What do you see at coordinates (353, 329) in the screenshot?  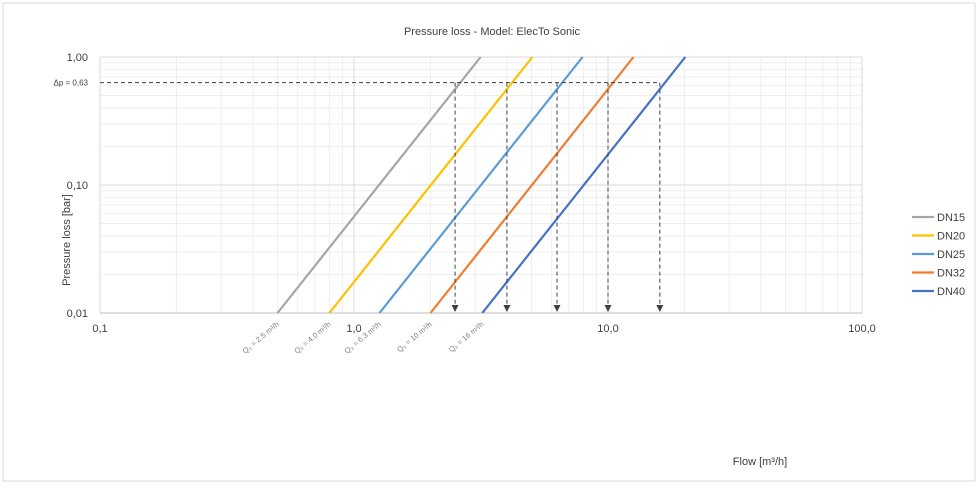 I see `x-tick-label: 1,0` at bounding box center [353, 329].